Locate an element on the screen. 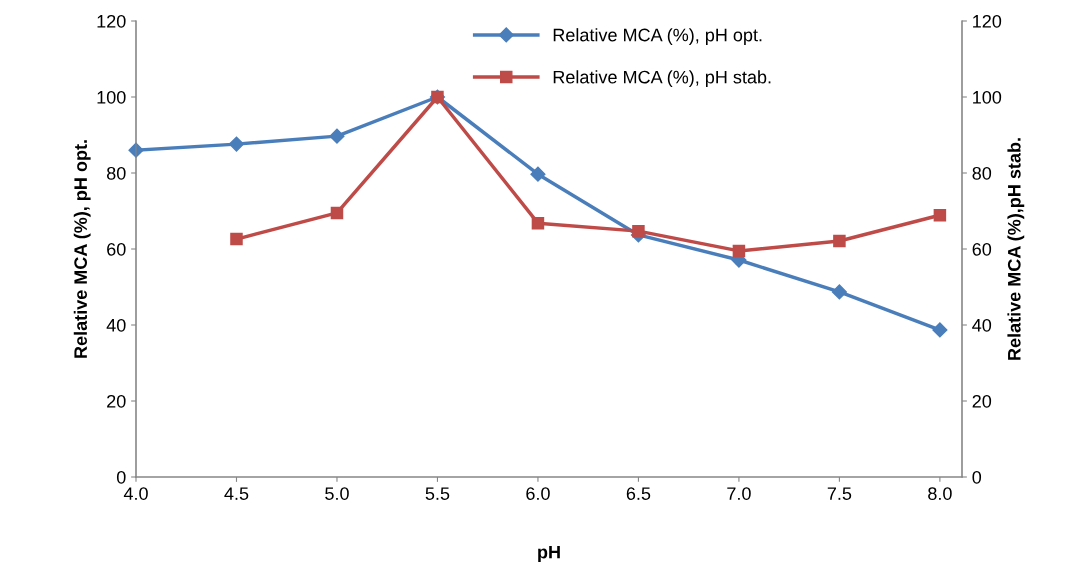 Image resolution: width=1075 pixels, height=580 pixels. legend-label: Relative MCA (%), pH opt. is located at coordinates (657, 36).